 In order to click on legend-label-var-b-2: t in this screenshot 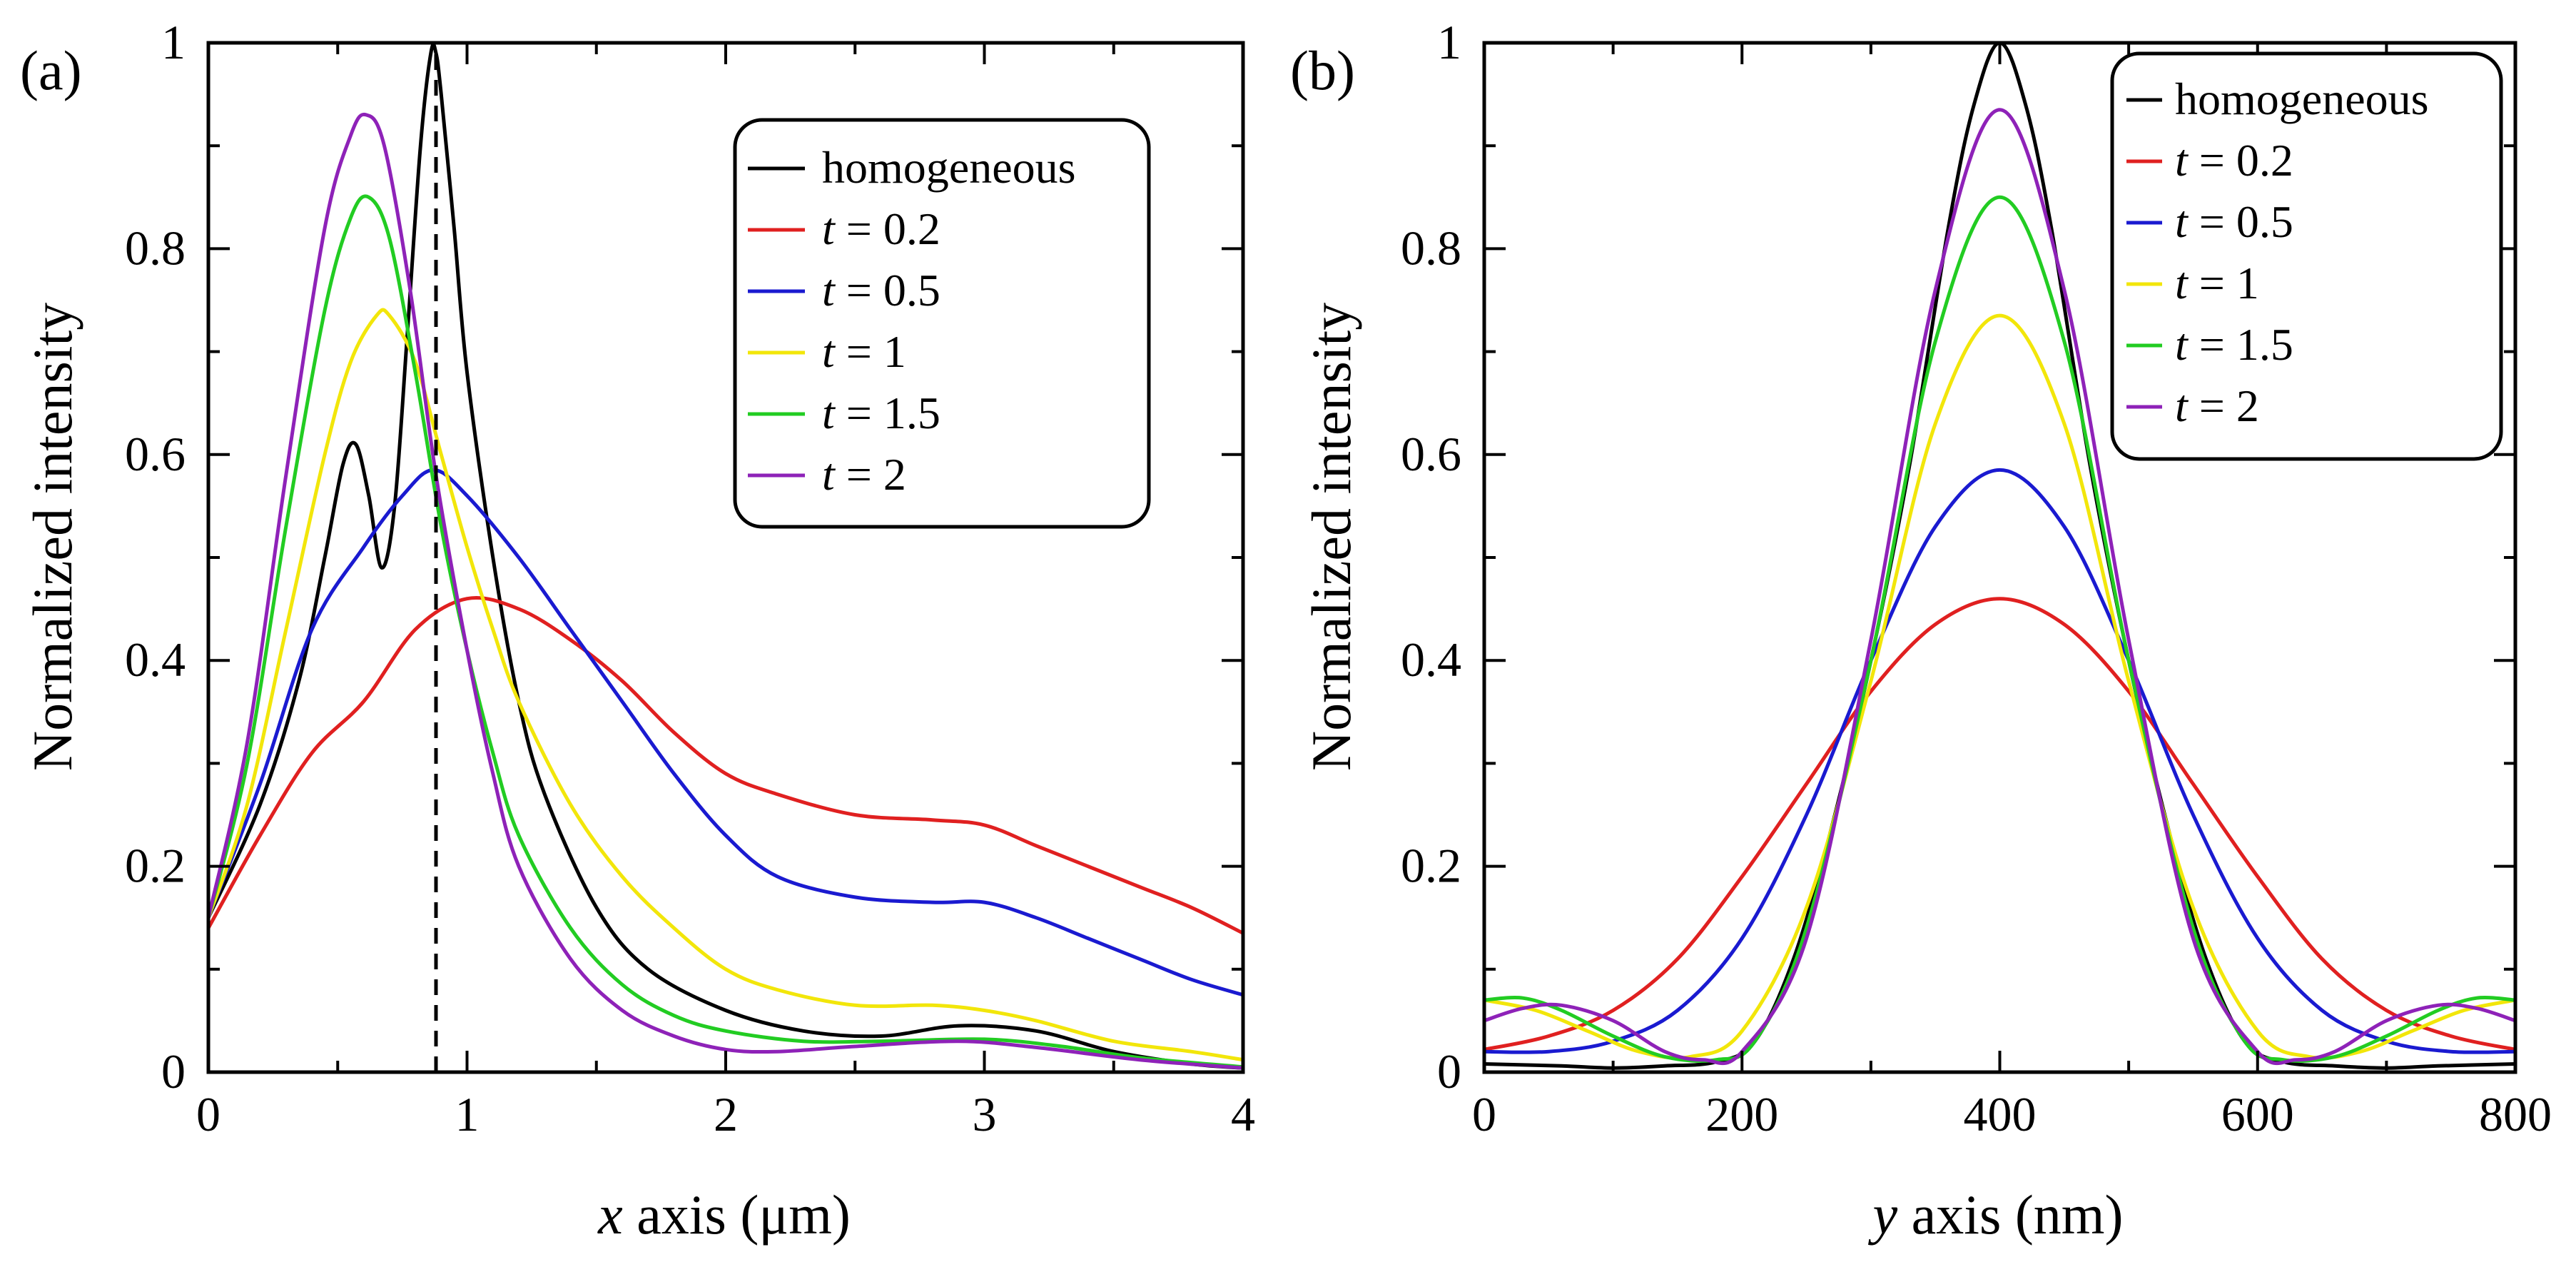, I will do `click(2182, 221)`.